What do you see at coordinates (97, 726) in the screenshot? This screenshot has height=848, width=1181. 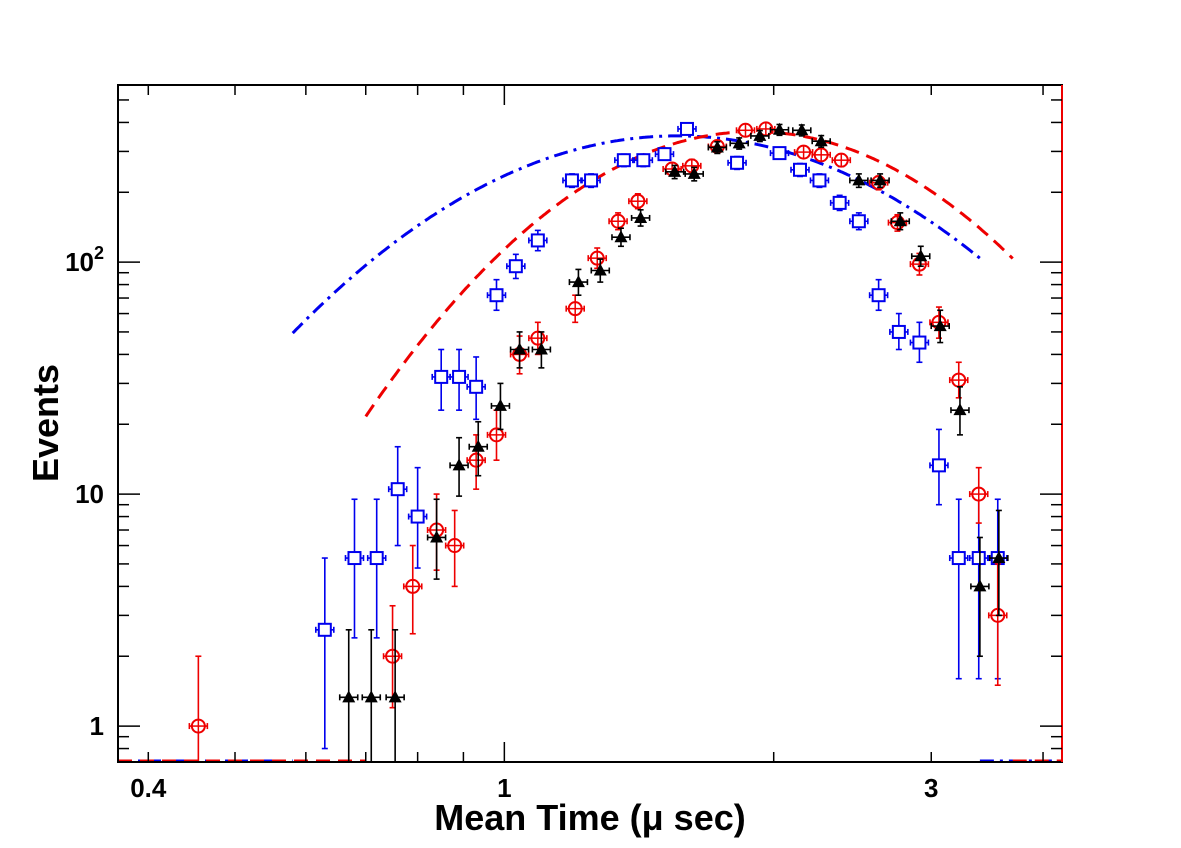 I see `y-tick-label: 1` at bounding box center [97, 726].